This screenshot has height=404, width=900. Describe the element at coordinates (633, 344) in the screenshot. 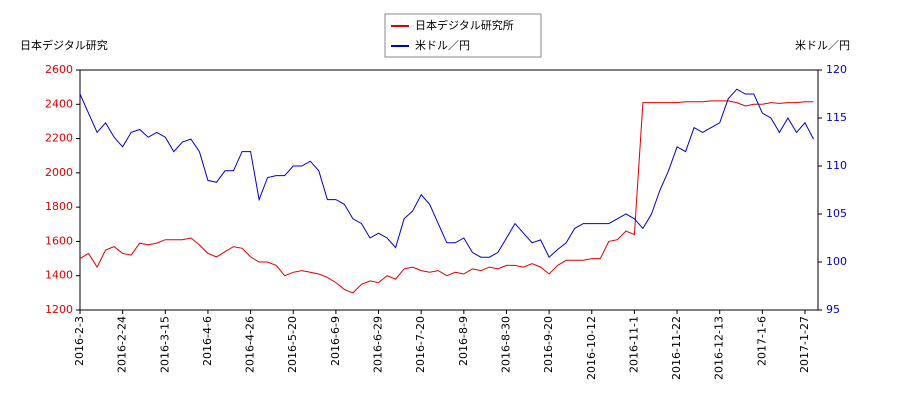

I see `x-tick-label: 2016-11-1` at that location.